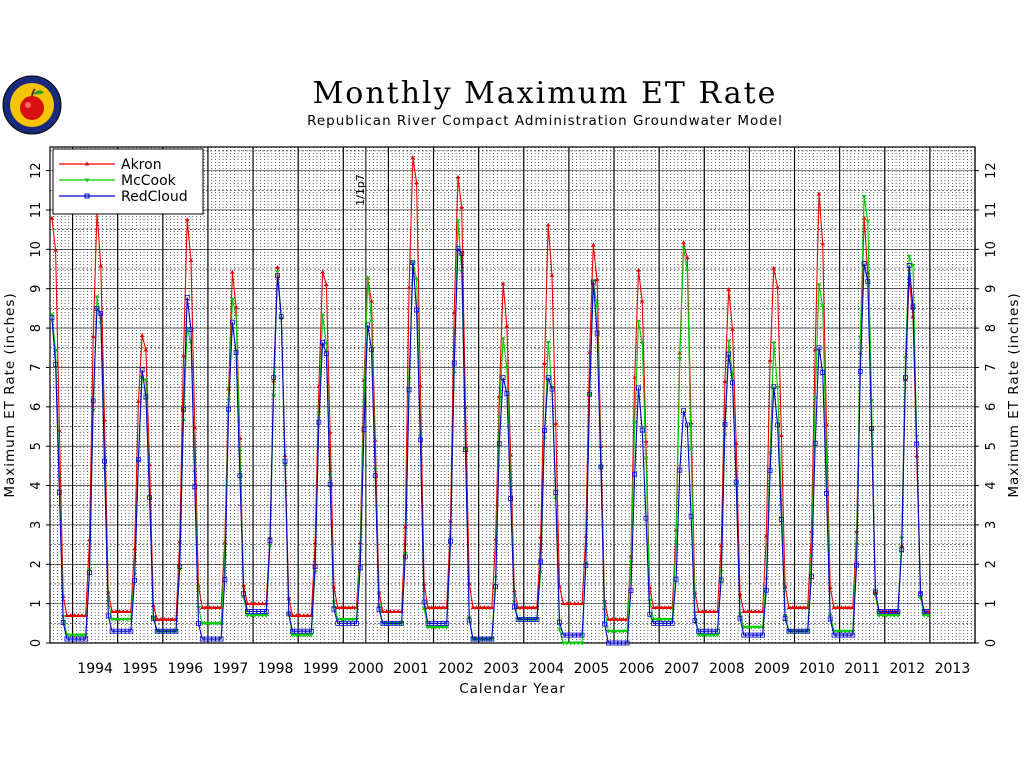  What do you see at coordinates (141, 165) in the screenshot?
I see `legend-label-akron: Akron` at bounding box center [141, 165].